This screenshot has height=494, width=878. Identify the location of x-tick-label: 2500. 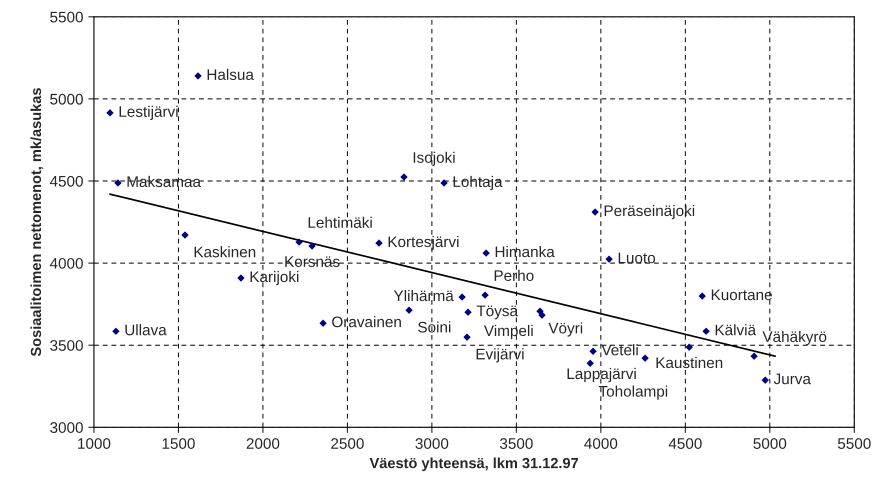
(347, 443).